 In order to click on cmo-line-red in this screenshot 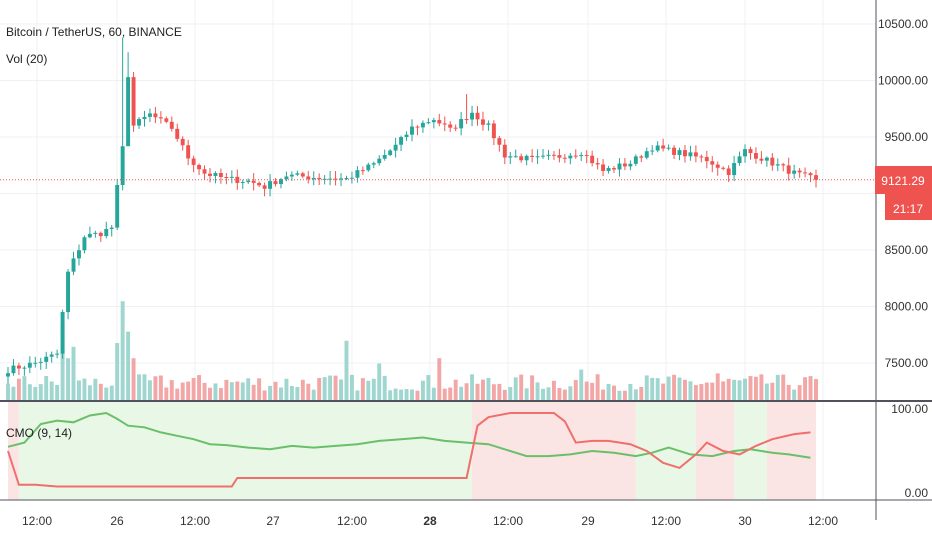, I will do `click(409, 450)`.